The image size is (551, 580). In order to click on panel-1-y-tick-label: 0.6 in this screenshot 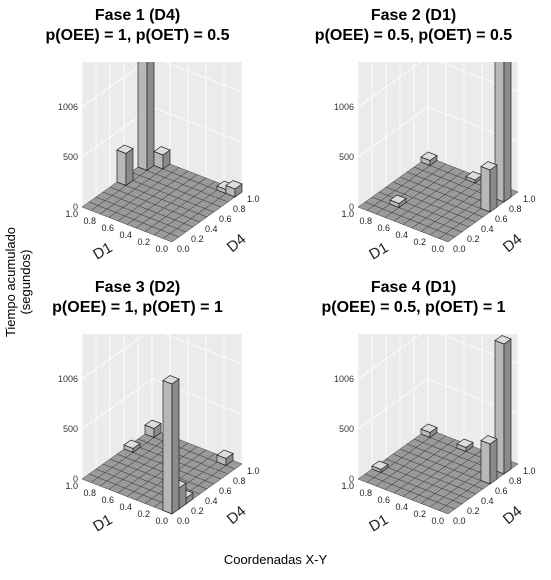, I will do `click(225, 219)`.